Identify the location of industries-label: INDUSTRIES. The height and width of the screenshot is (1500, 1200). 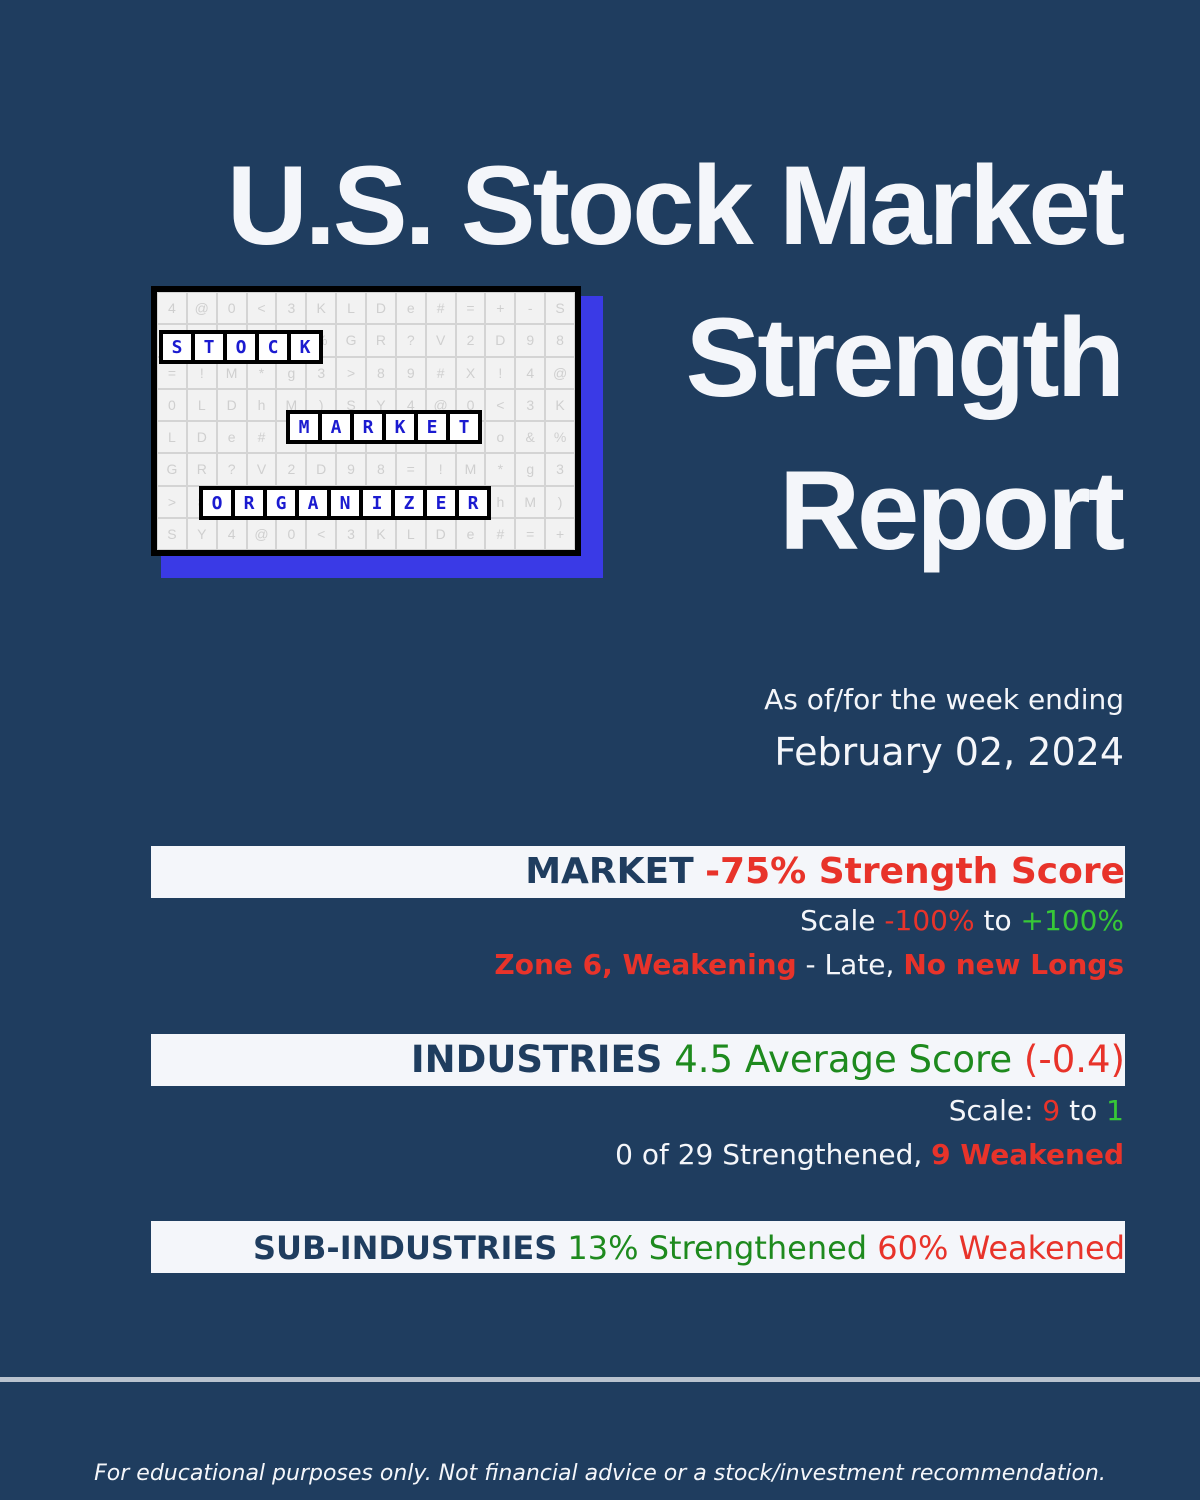
(536, 1059).